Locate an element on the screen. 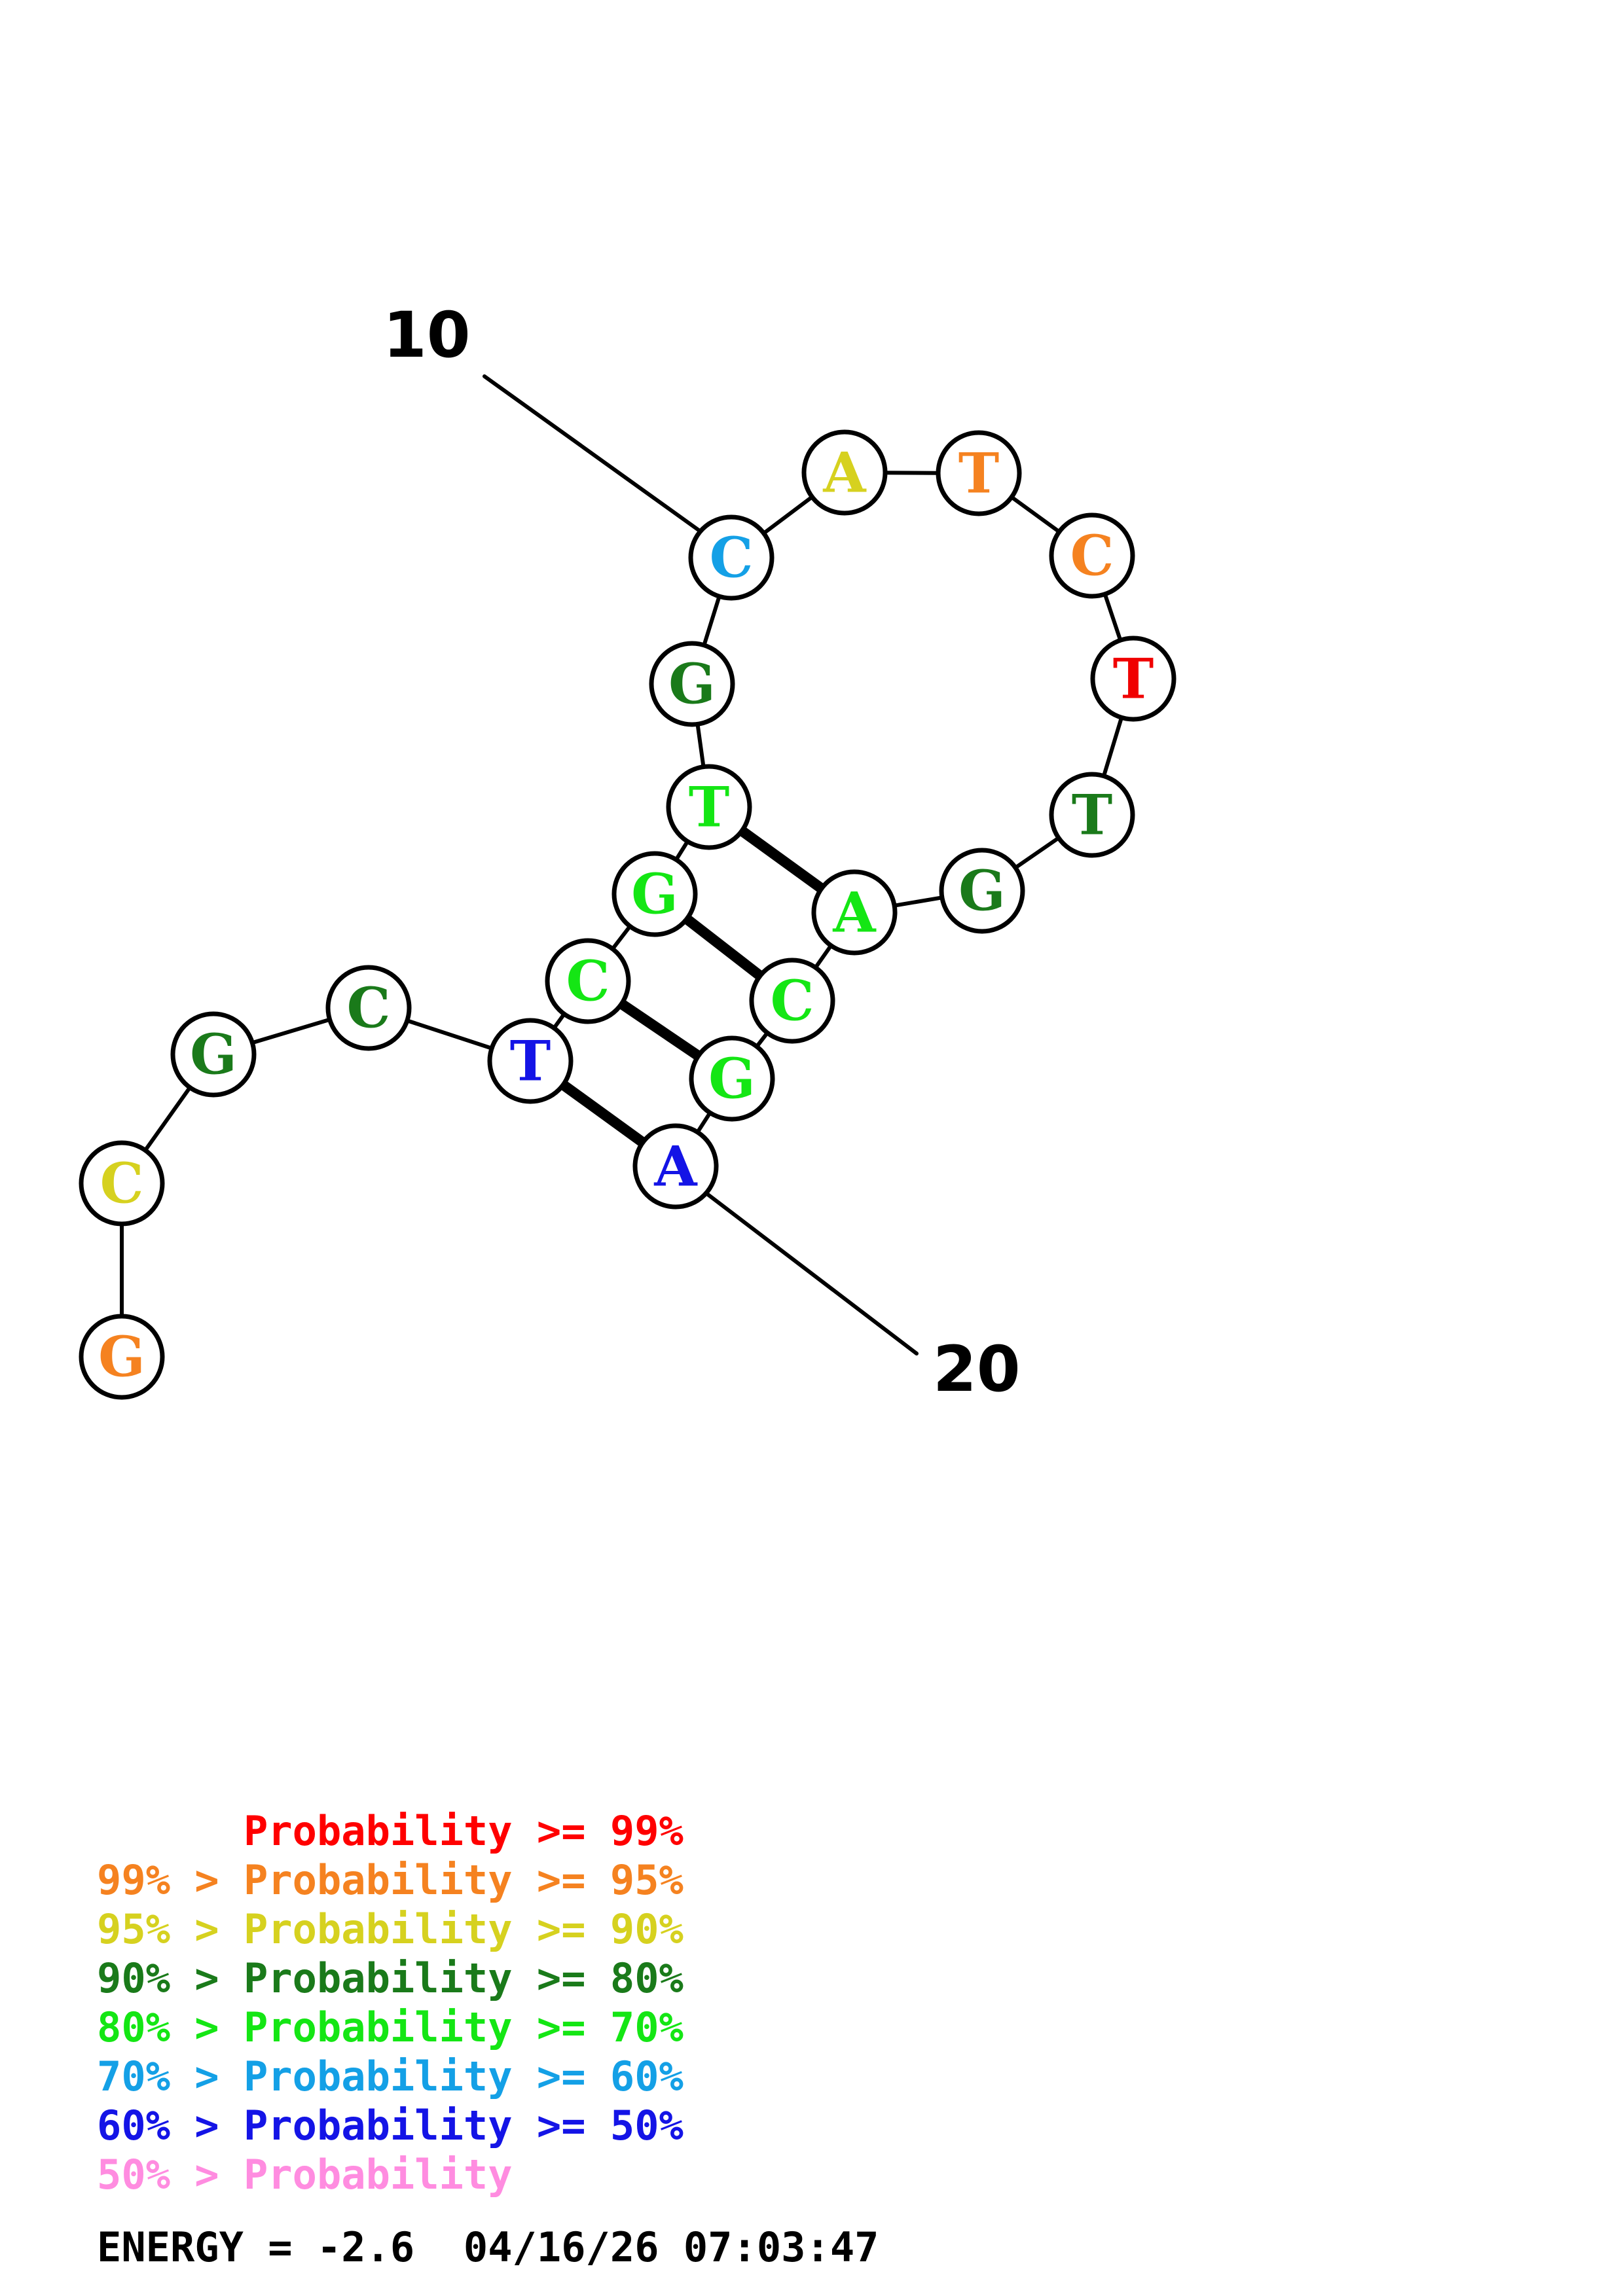  energy-timestamp-line: ENERGY = -2.6 04/16/26 07:03:47 is located at coordinates (488, 2247).